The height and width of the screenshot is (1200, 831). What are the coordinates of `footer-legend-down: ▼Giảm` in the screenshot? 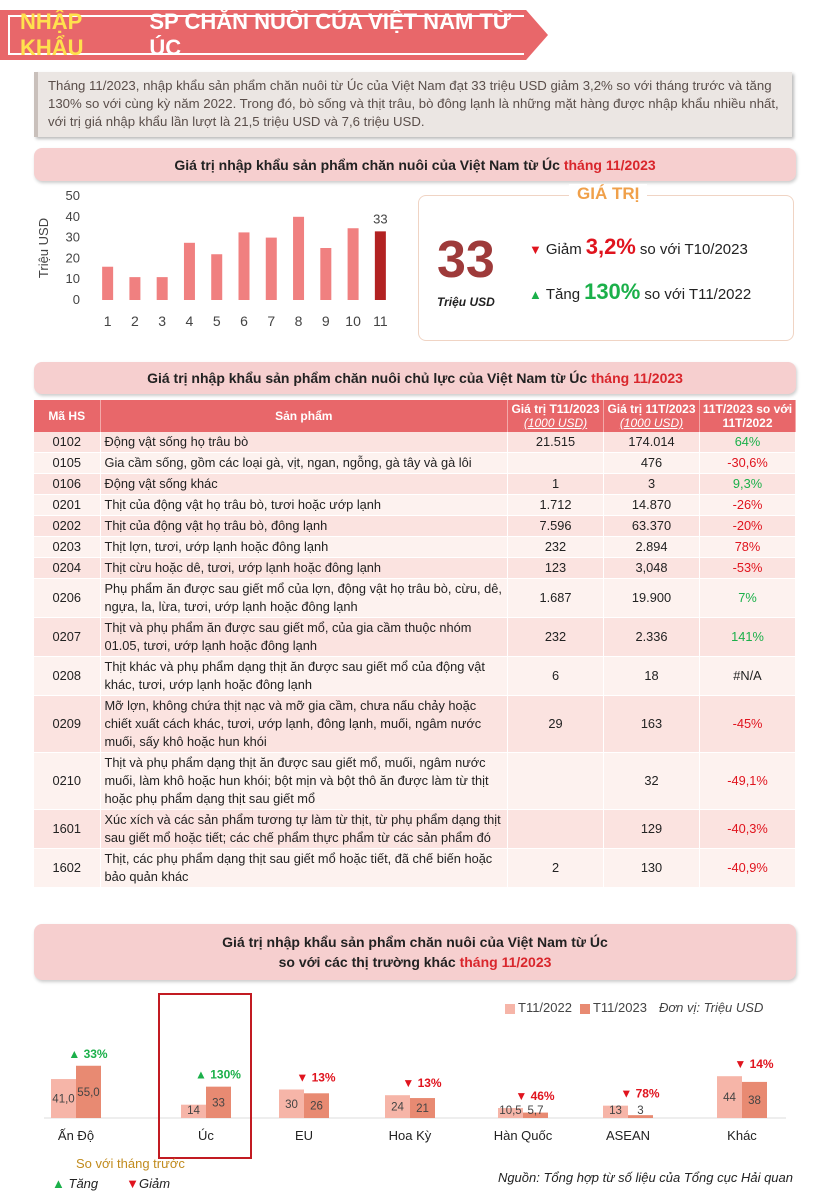 It's located at (148, 1183).